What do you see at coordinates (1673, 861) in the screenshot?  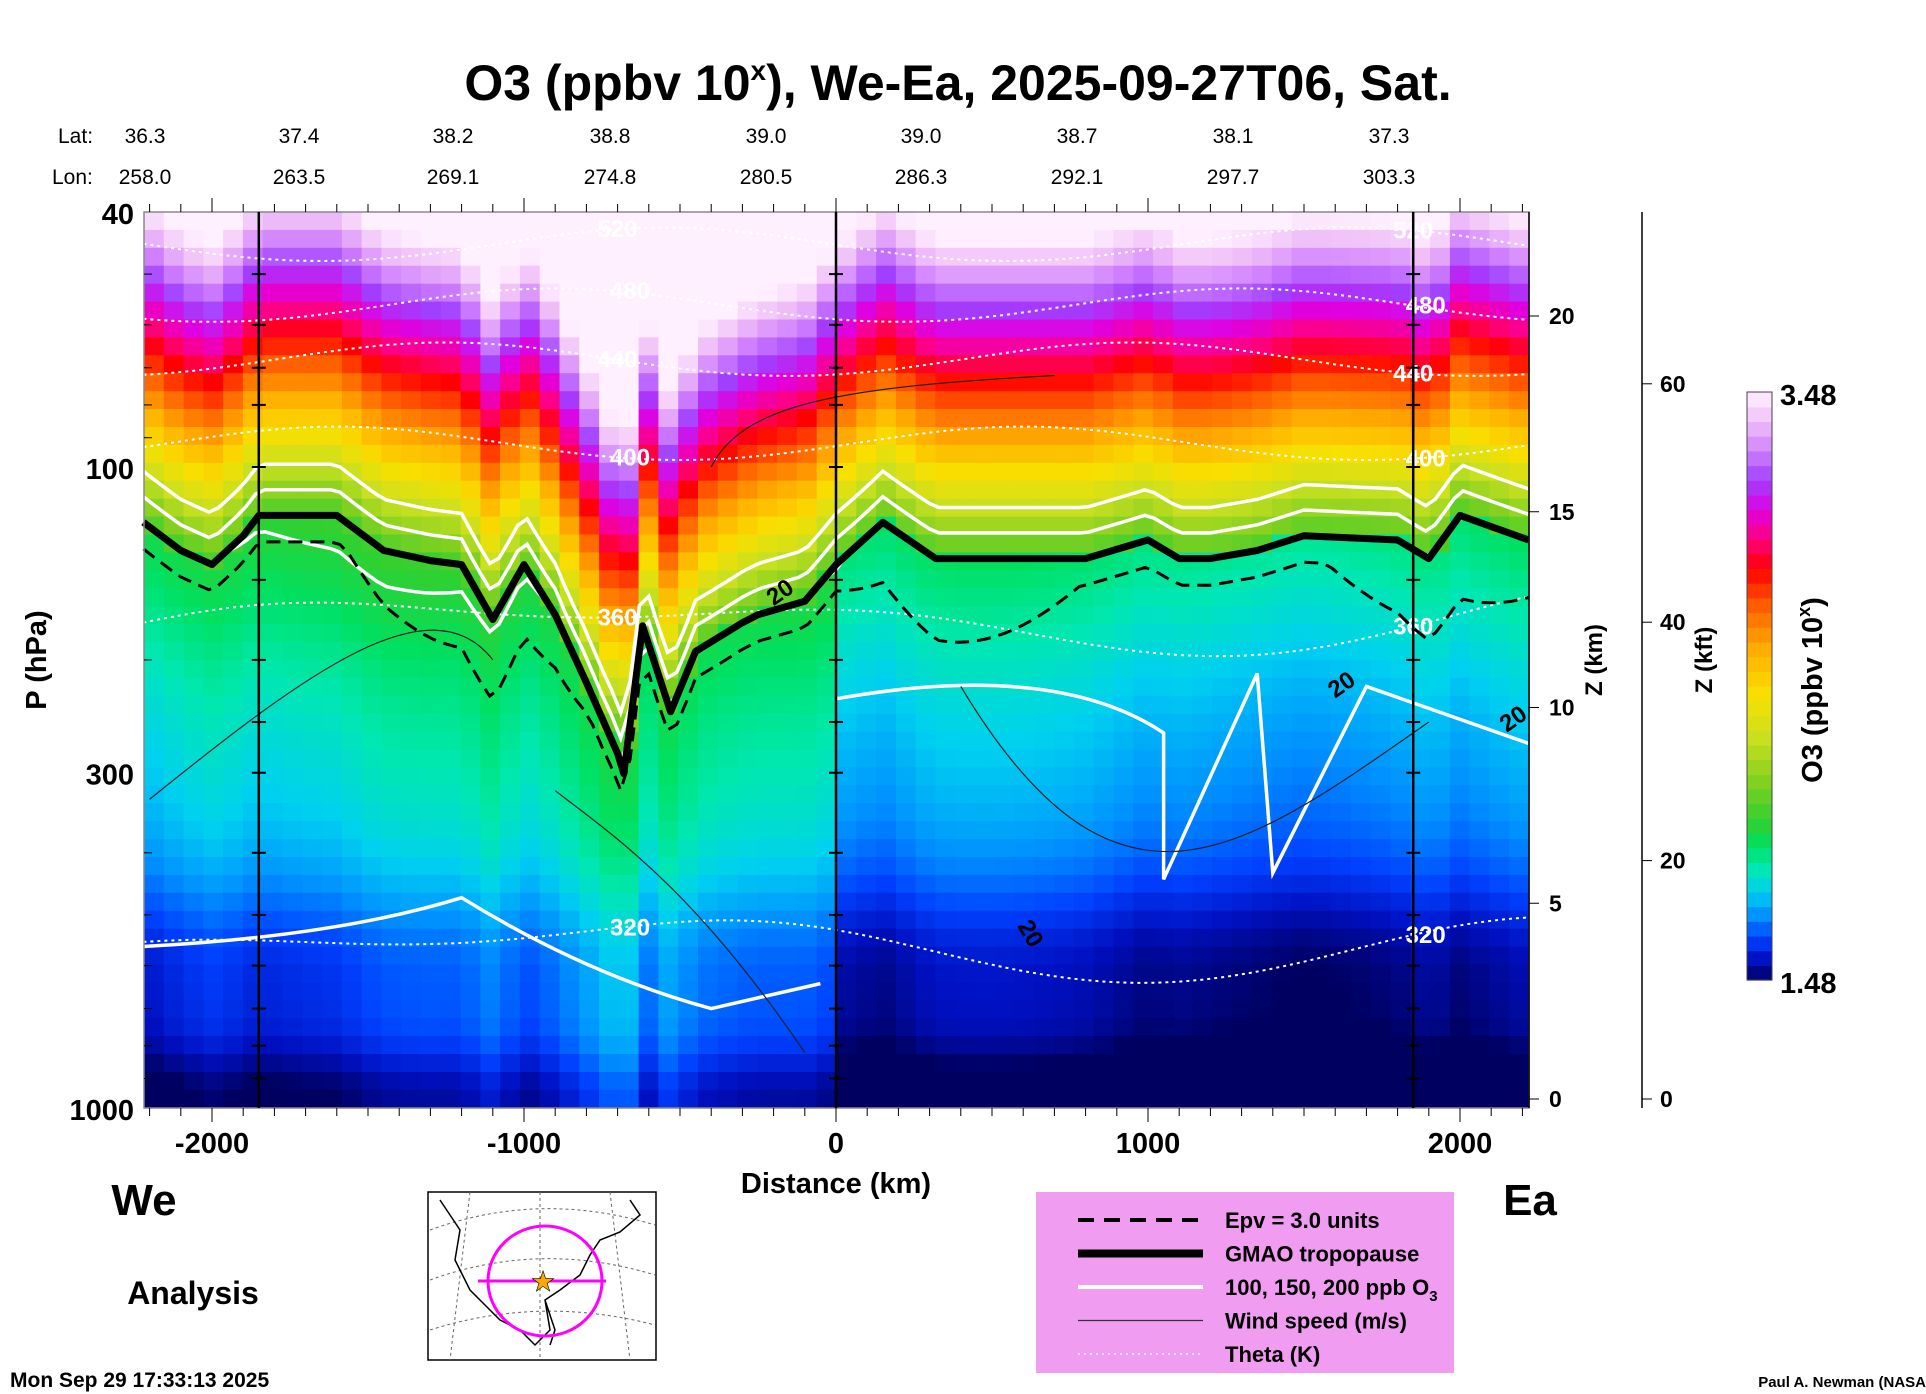 I see `zkft-tick-label: 20` at bounding box center [1673, 861].